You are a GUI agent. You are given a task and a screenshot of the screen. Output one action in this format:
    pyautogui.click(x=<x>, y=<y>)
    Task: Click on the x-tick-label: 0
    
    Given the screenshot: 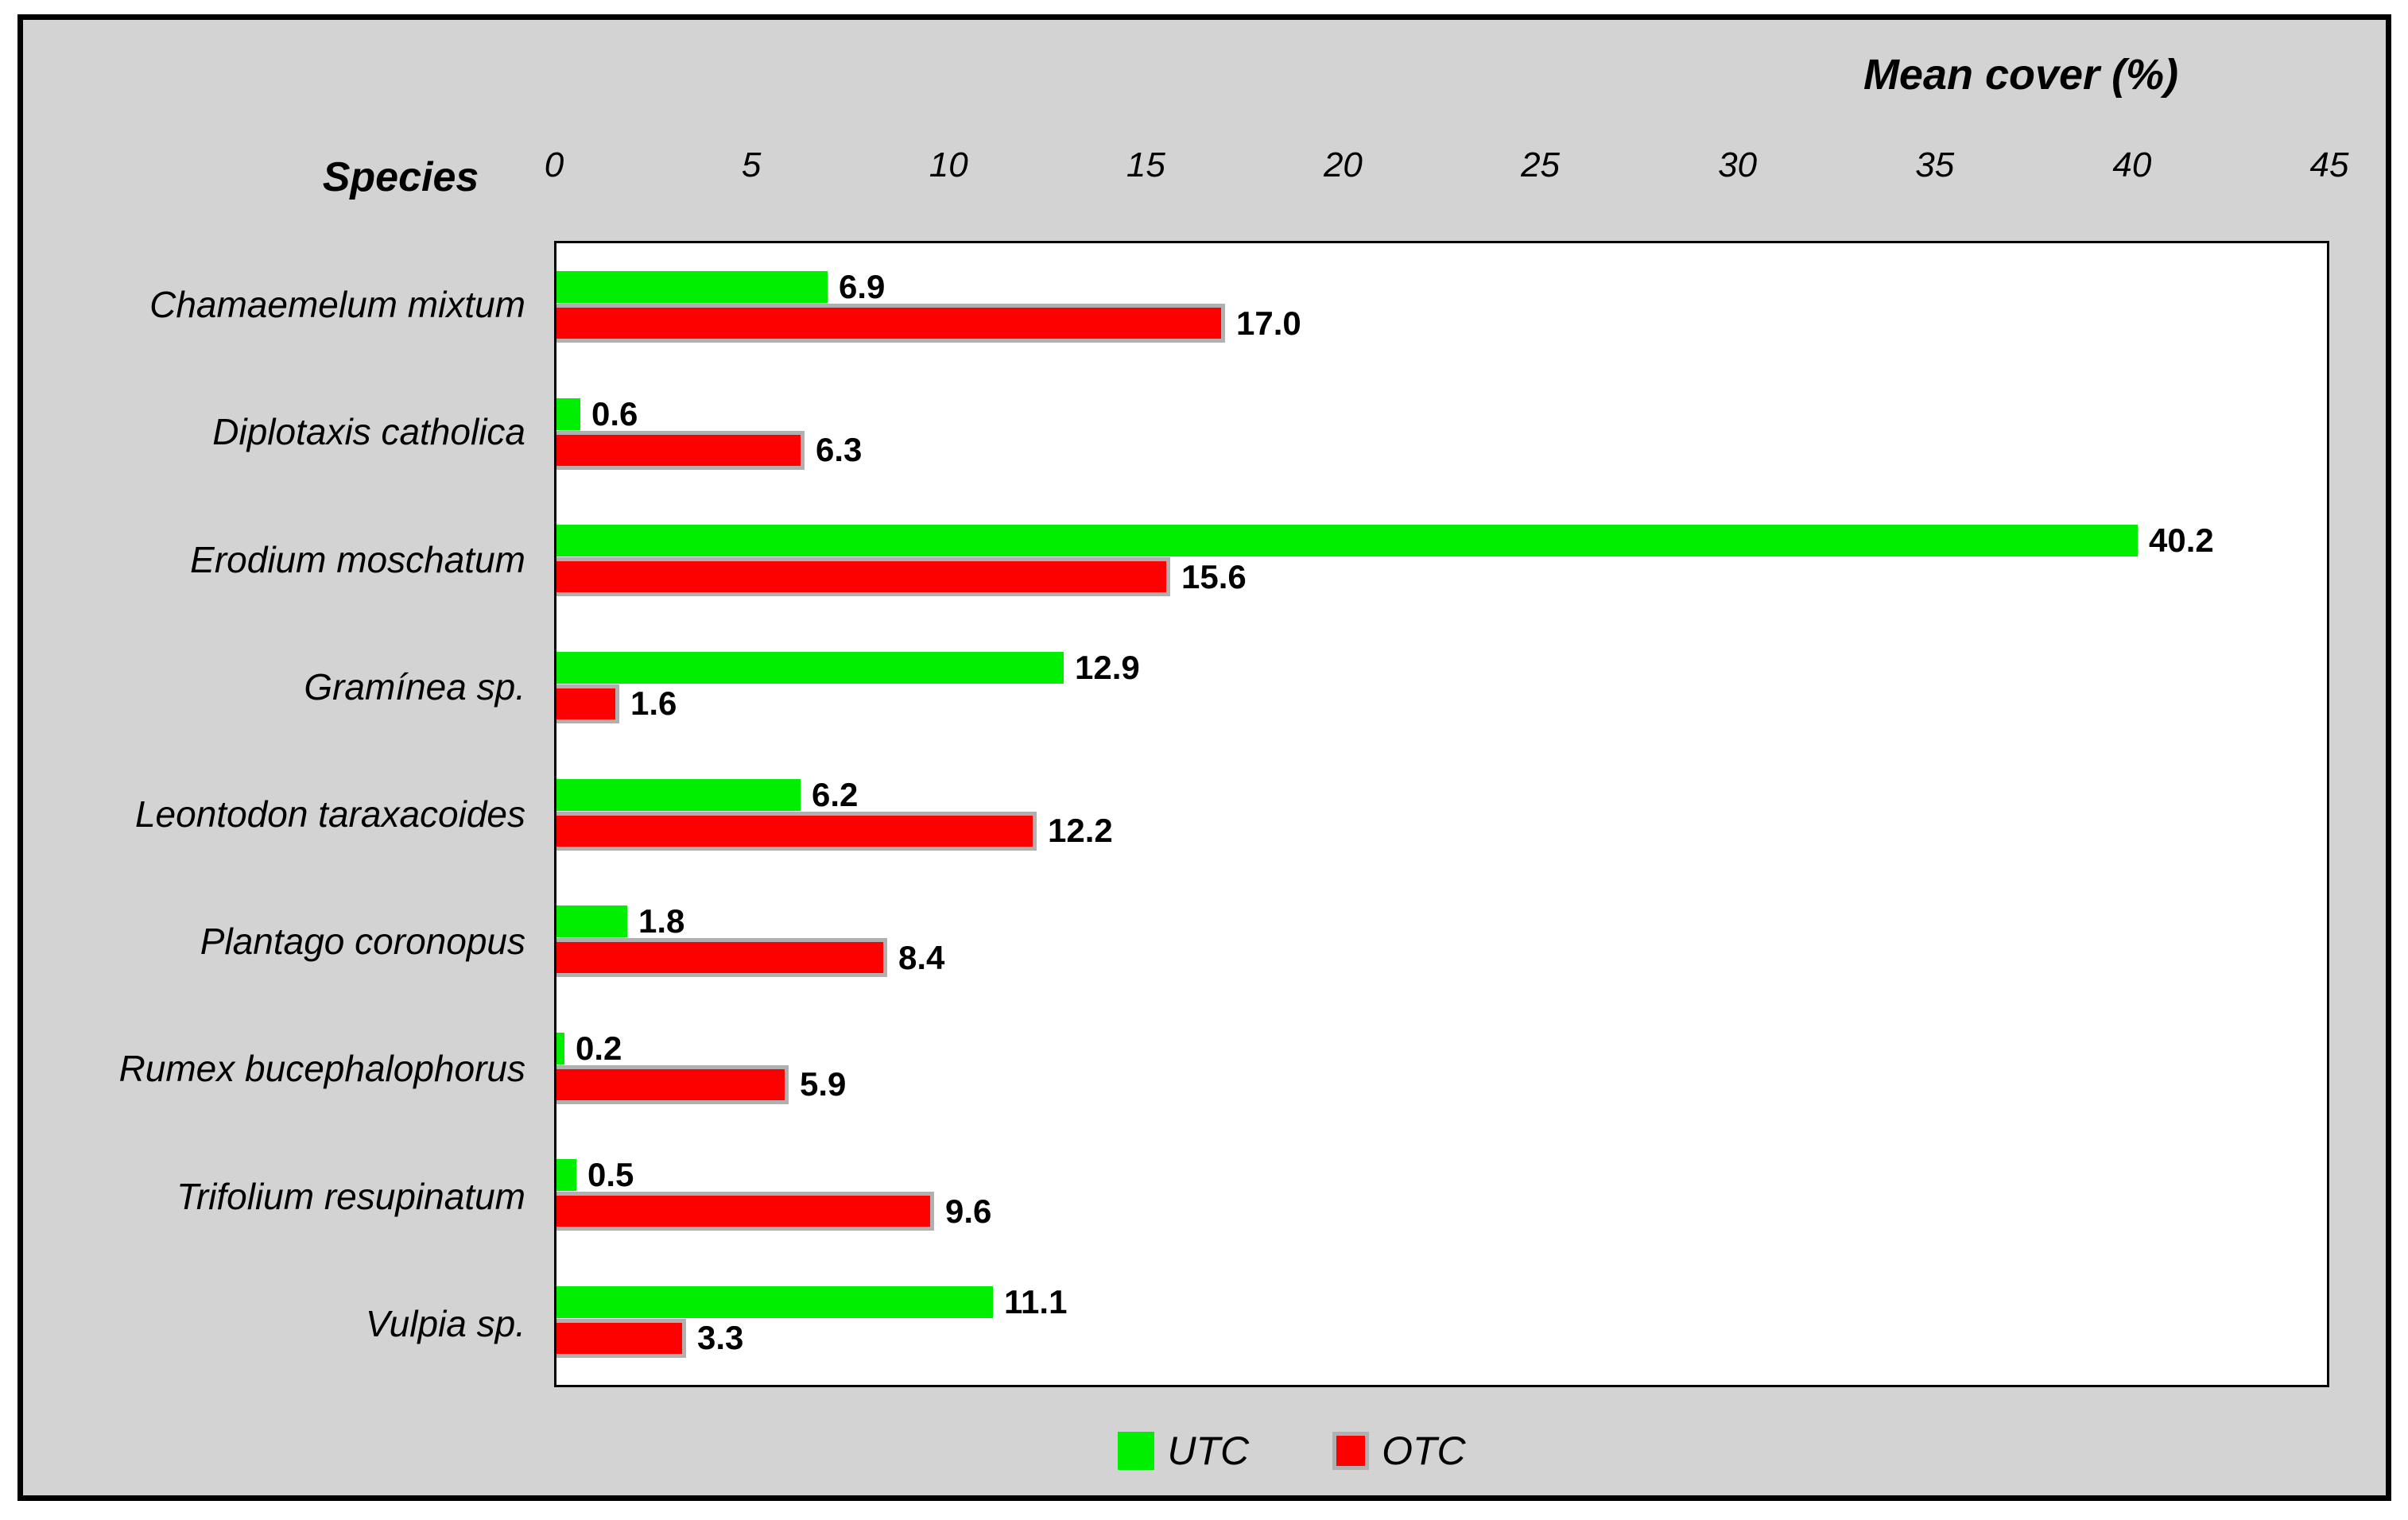 What is the action you would take?
    pyautogui.click(x=554, y=164)
    